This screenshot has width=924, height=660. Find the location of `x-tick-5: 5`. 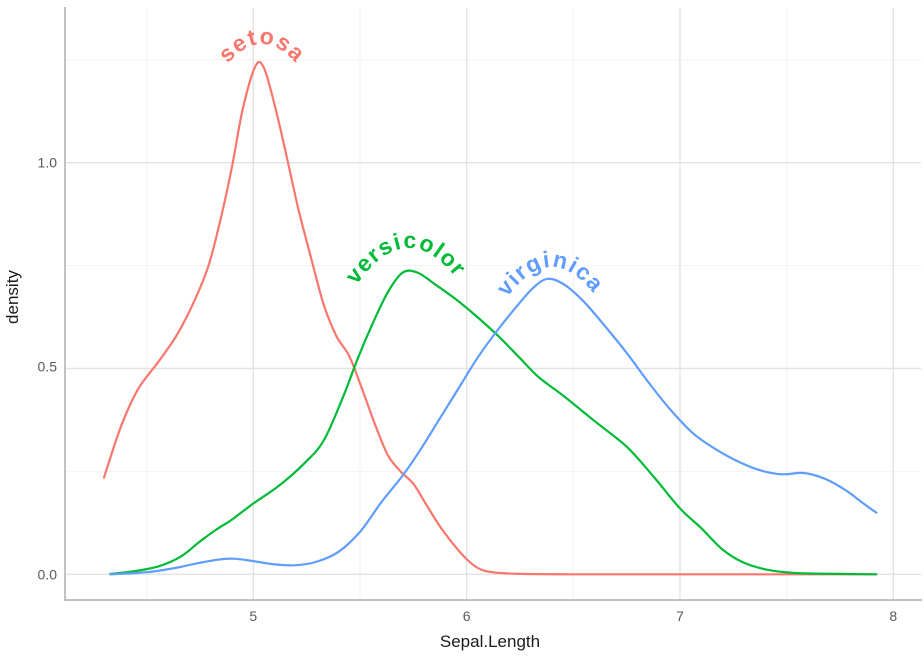

x-tick-5: 5 is located at coordinates (253, 616).